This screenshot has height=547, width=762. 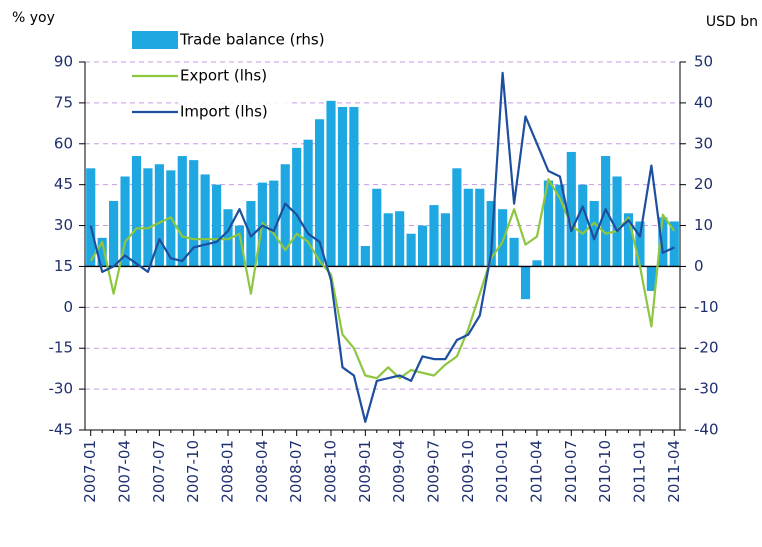 I want to click on y-tick-label: -30, so click(x=61, y=389).